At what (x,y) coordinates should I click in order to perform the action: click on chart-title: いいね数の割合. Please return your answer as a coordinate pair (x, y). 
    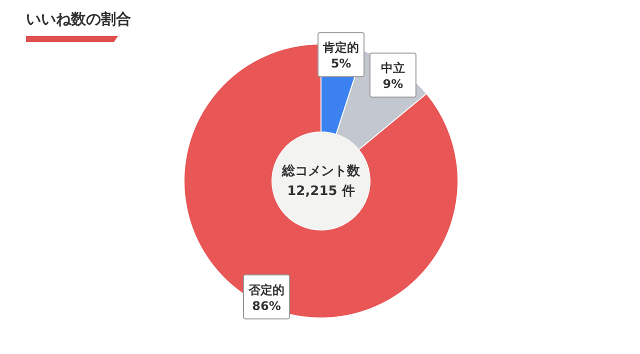
    Looking at the image, I should click on (78, 19).